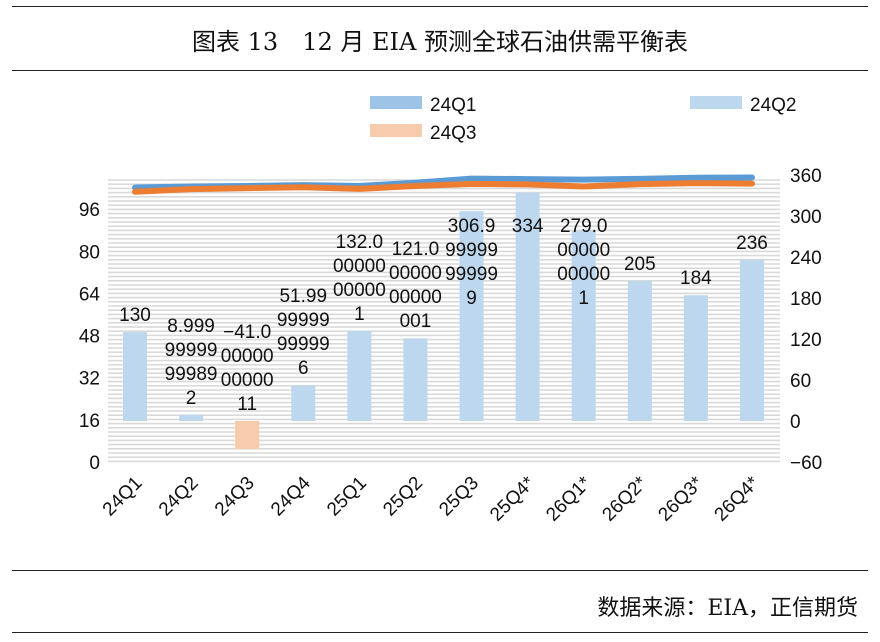 The image size is (880, 642). Describe the element at coordinates (459, 497) in the screenshot. I see `x-tick-label: 25Q3` at that location.